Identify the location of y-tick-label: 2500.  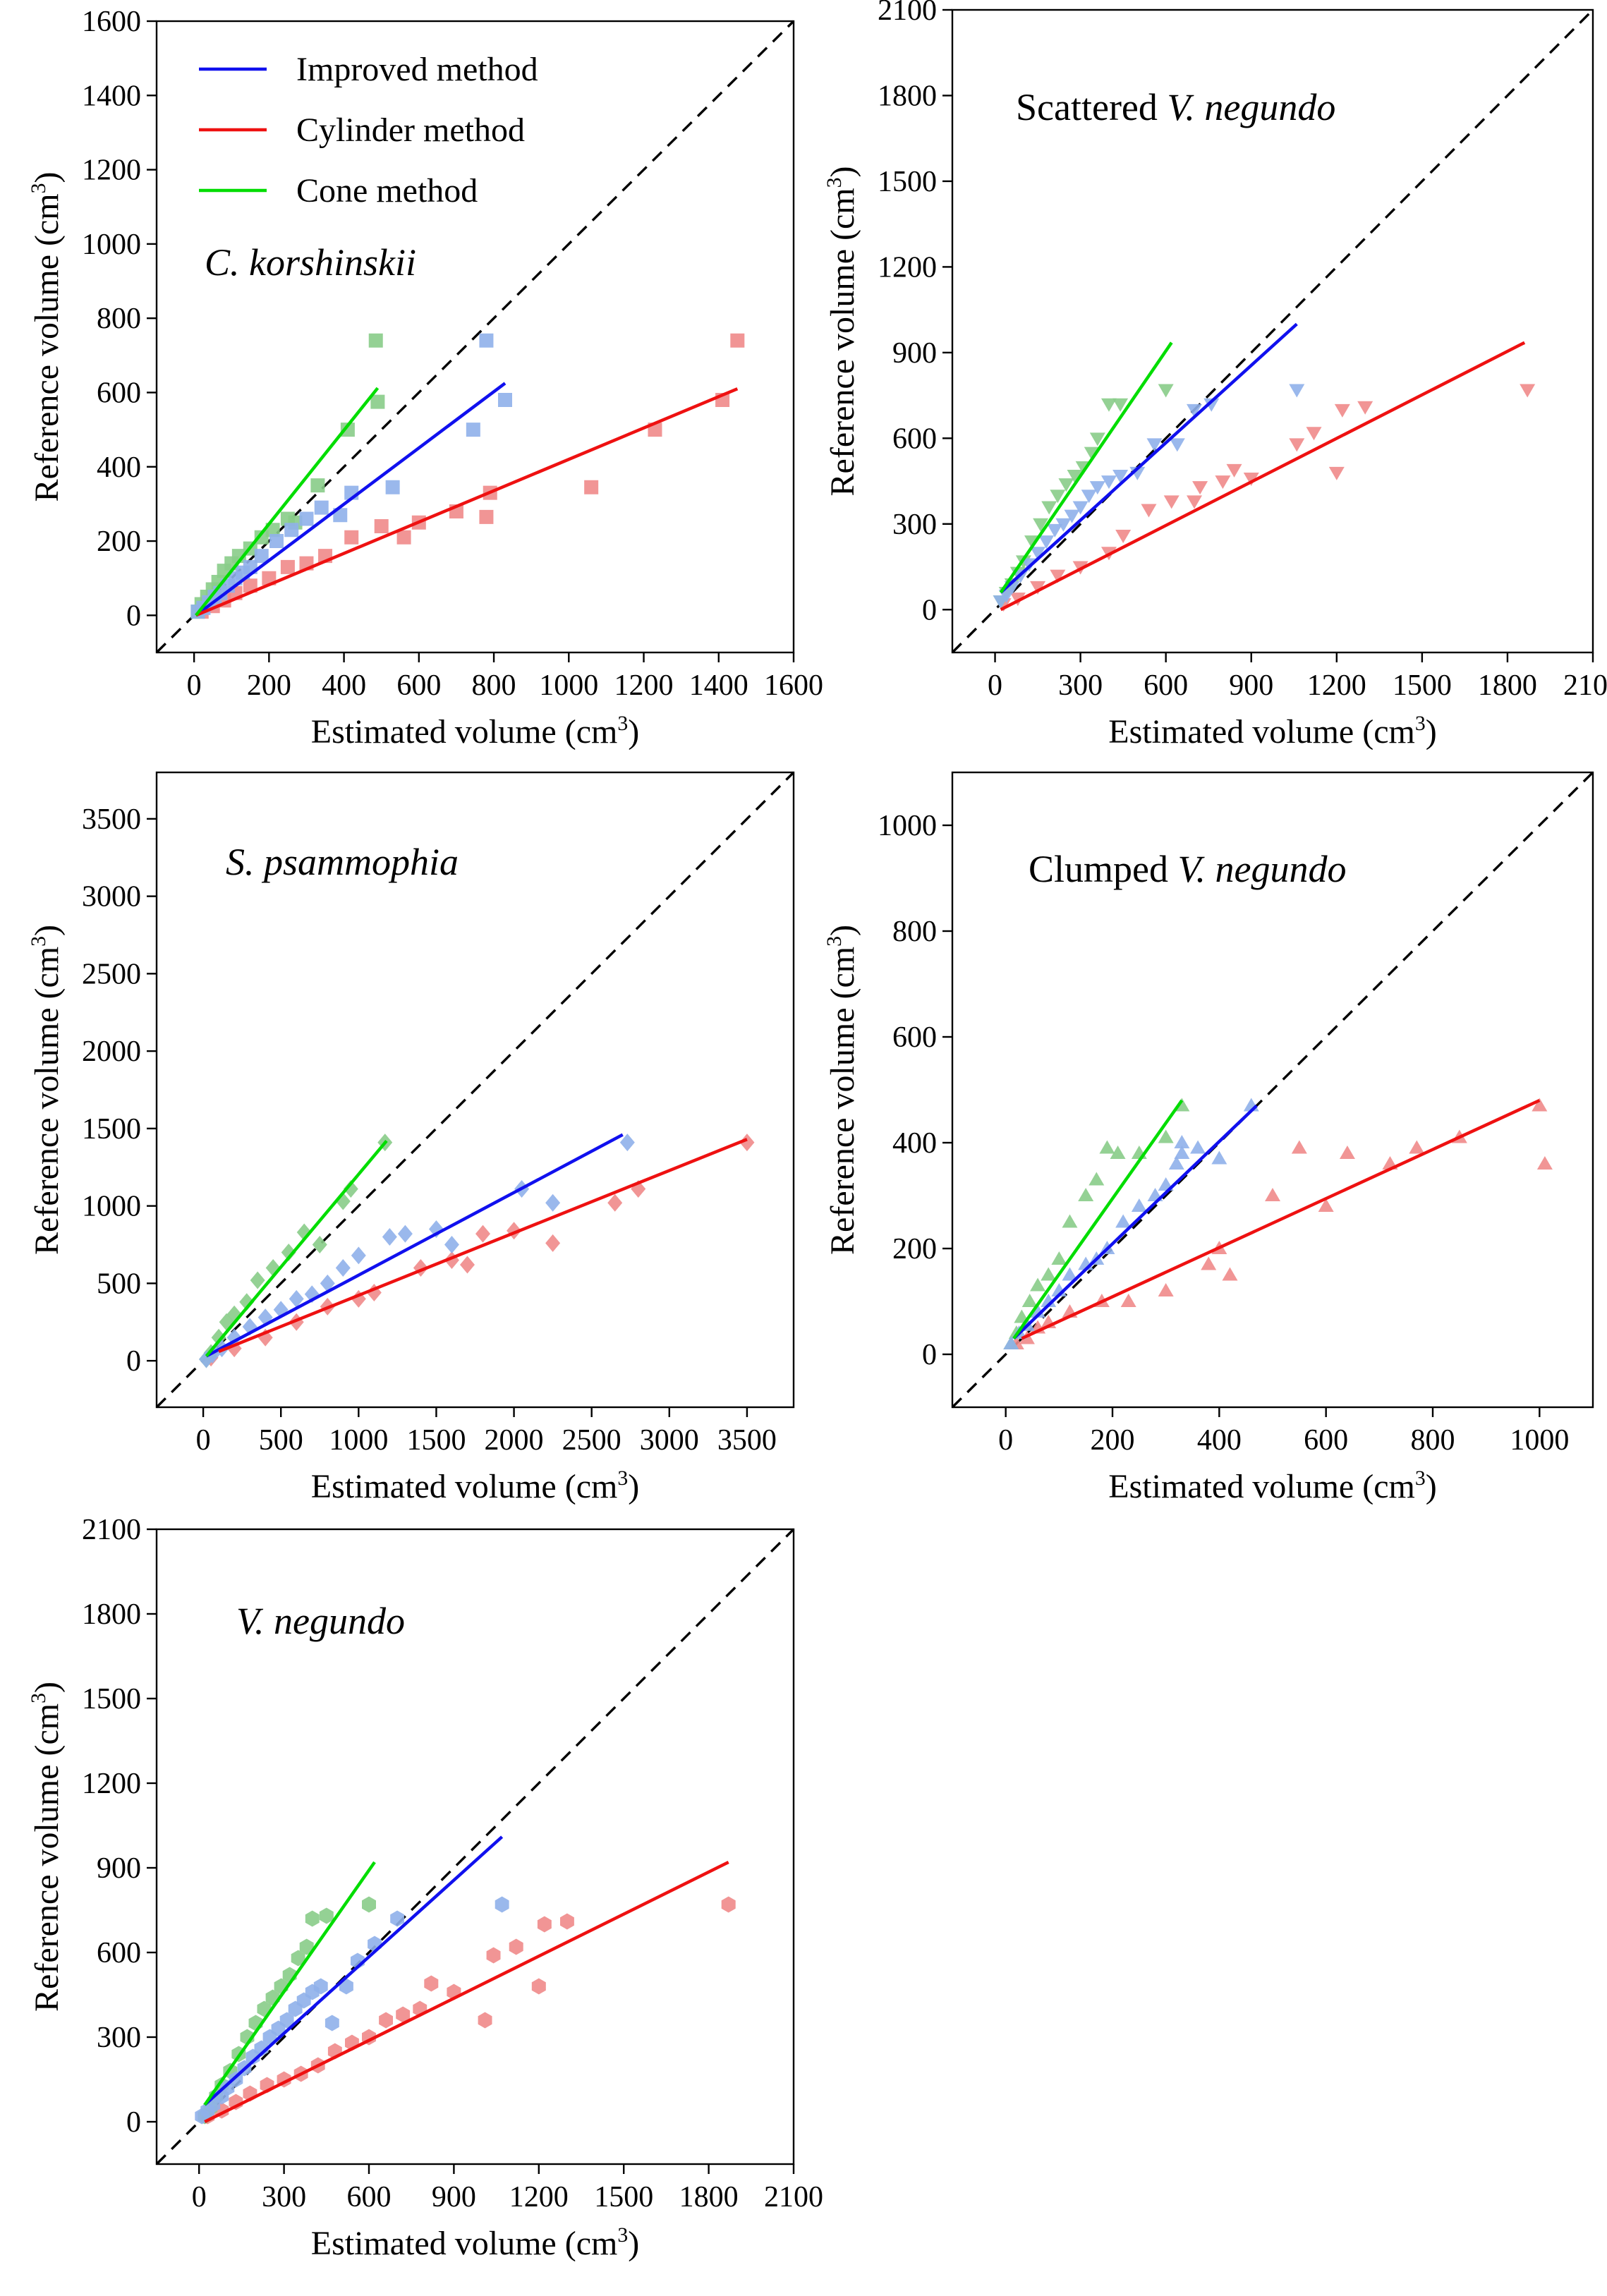
(111, 974).